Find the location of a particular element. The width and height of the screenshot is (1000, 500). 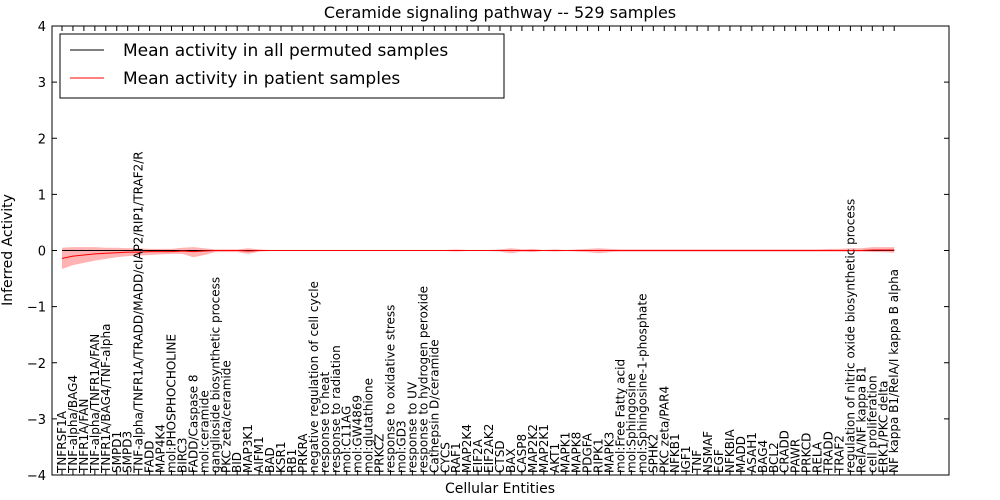

x-tick-label: ASAH1 is located at coordinates (752, 452).